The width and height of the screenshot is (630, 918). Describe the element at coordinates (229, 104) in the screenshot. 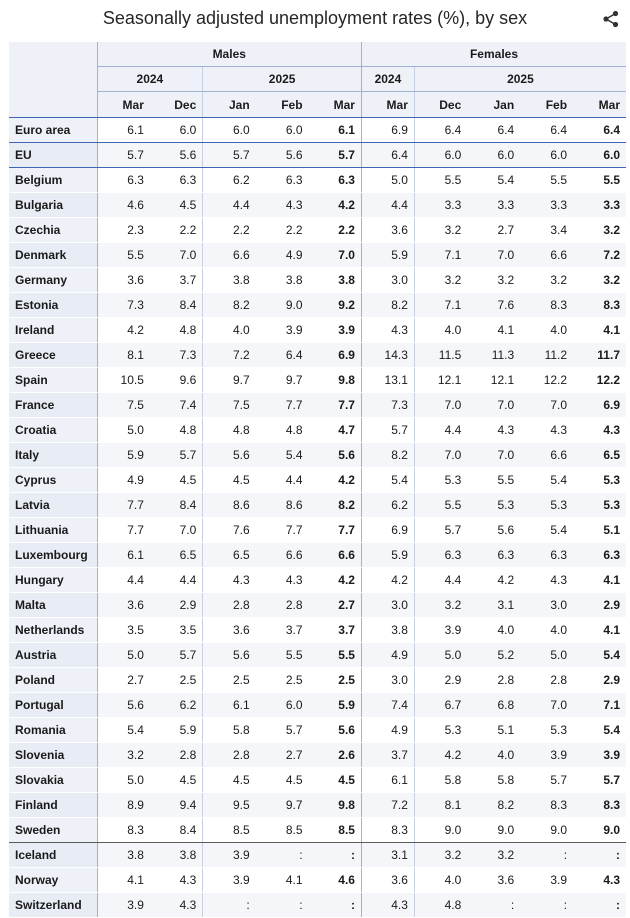

I see `month-header: Jan` at that location.